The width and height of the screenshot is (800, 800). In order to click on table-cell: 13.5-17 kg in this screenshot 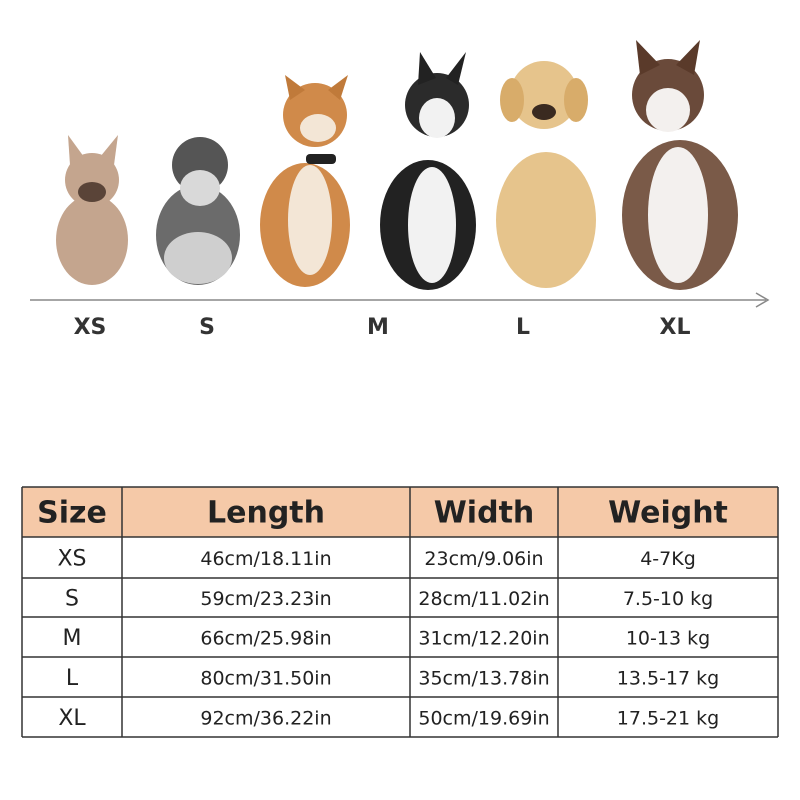, I will do `click(668, 679)`.